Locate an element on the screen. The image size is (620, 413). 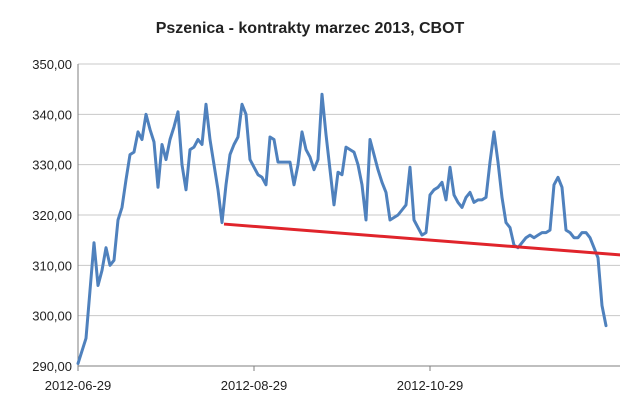
x-axis-ticks: 2012-06-29 2012-08-29 2012-10-29 is located at coordinates (254, 379).